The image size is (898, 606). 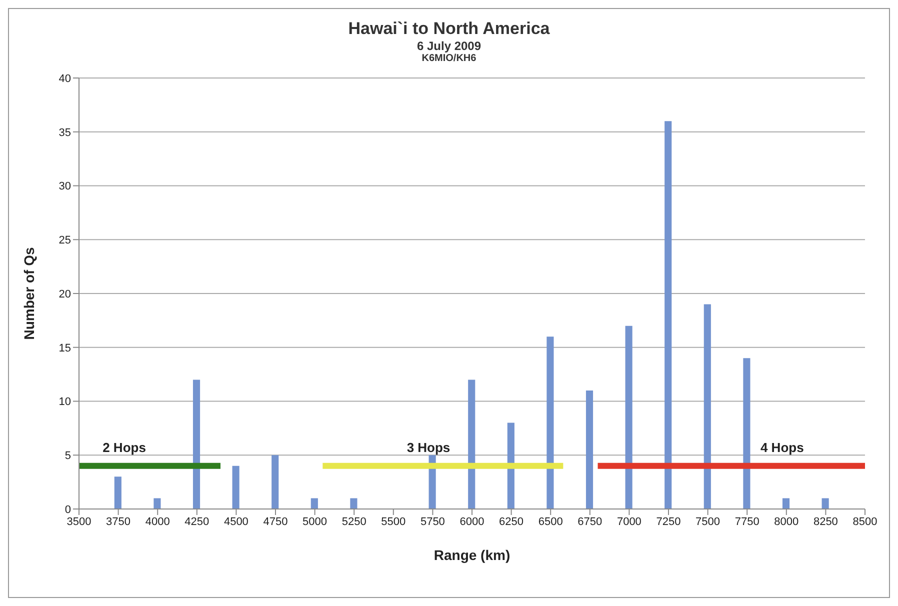 What do you see at coordinates (118, 522) in the screenshot?
I see `x-tick-label: 3750` at bounding box center [118, 522].